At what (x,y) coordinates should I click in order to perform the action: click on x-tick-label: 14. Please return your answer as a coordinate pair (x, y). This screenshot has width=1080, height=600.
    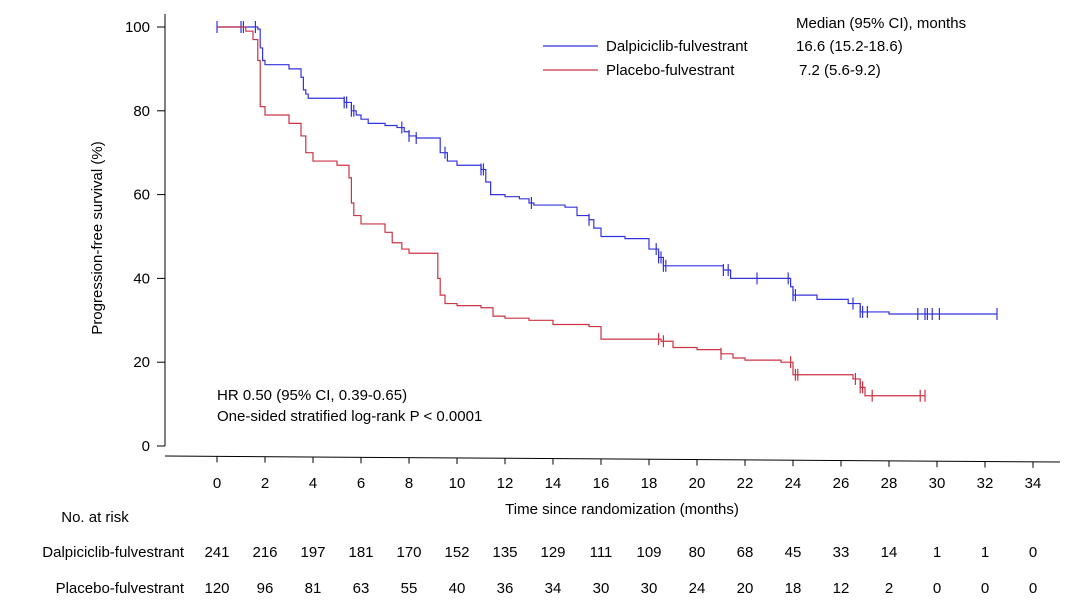
    Looking at the image, I should click on (553, 483).